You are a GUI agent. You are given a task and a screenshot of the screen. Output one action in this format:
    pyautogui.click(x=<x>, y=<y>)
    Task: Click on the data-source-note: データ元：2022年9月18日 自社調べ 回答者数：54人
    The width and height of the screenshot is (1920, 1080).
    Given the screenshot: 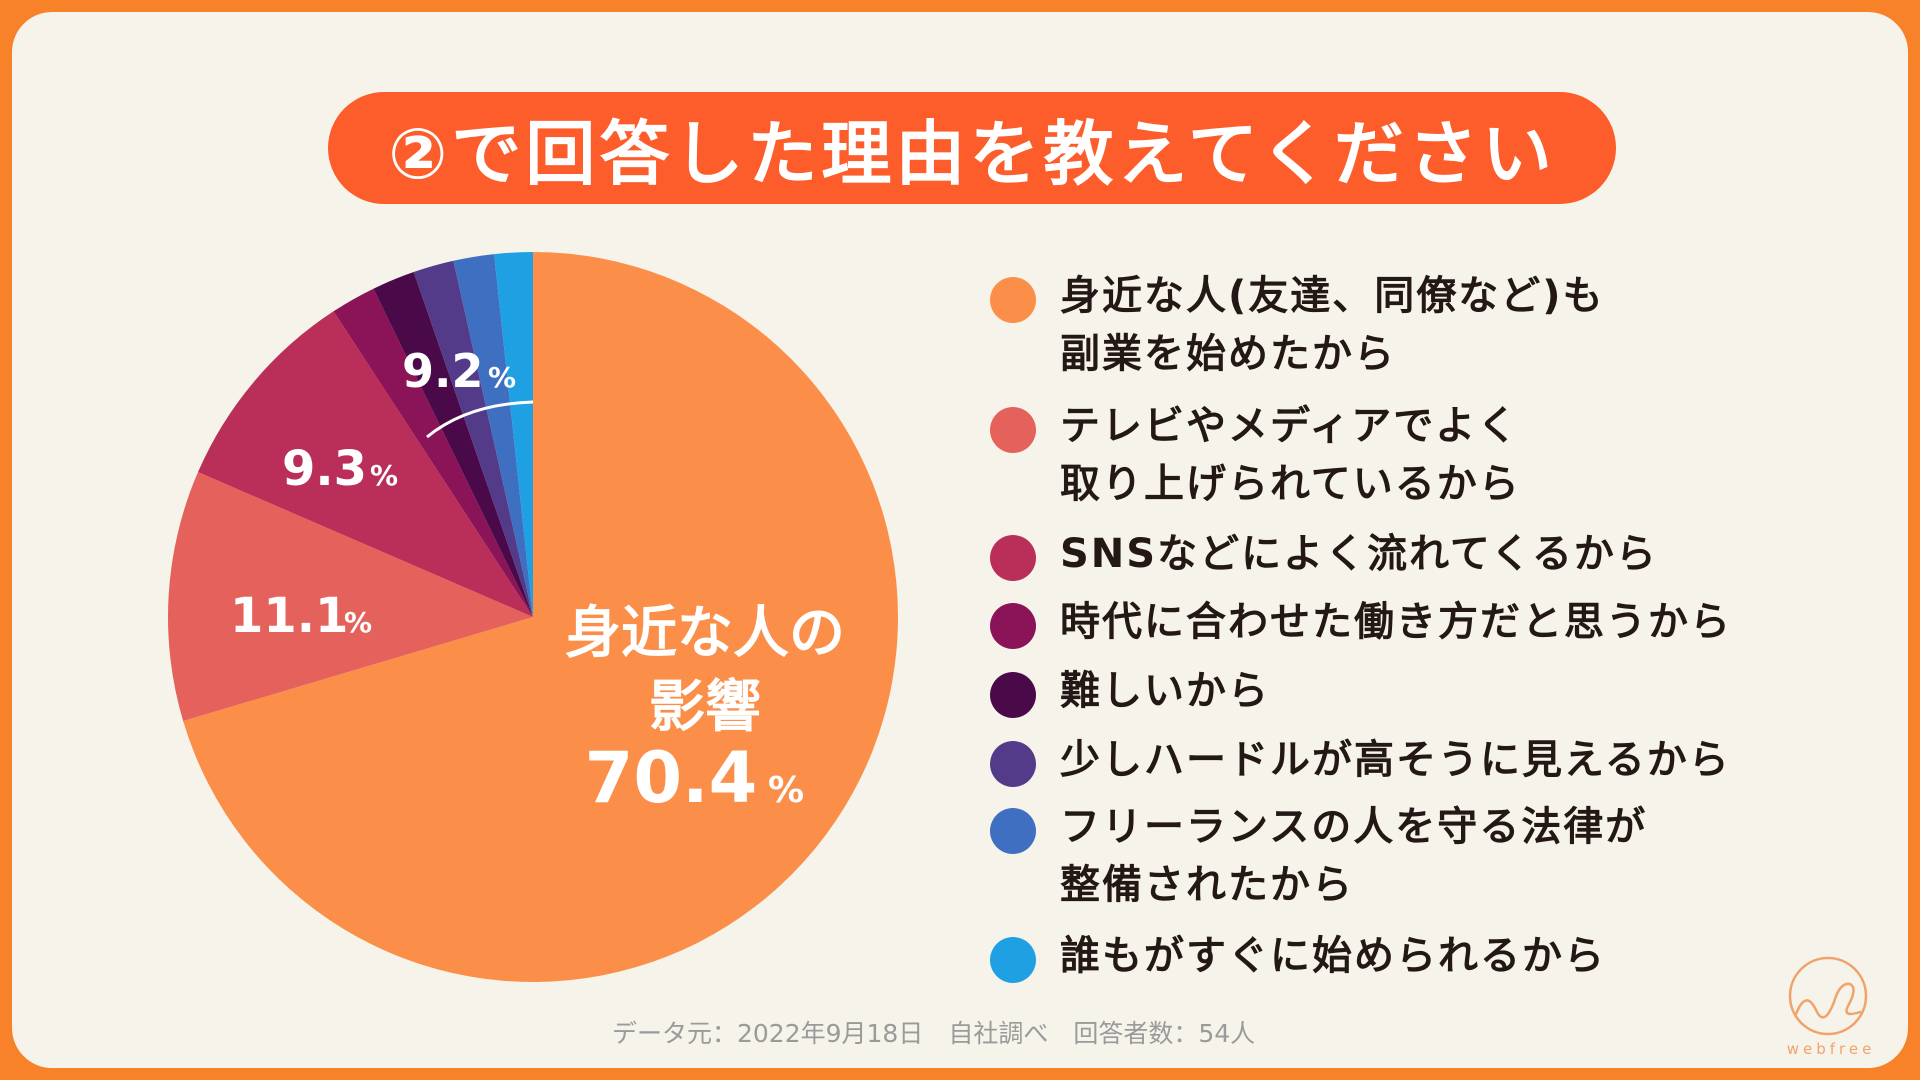 What is the action you would take?
    pyautogui.click(x=934, y=1033)
    